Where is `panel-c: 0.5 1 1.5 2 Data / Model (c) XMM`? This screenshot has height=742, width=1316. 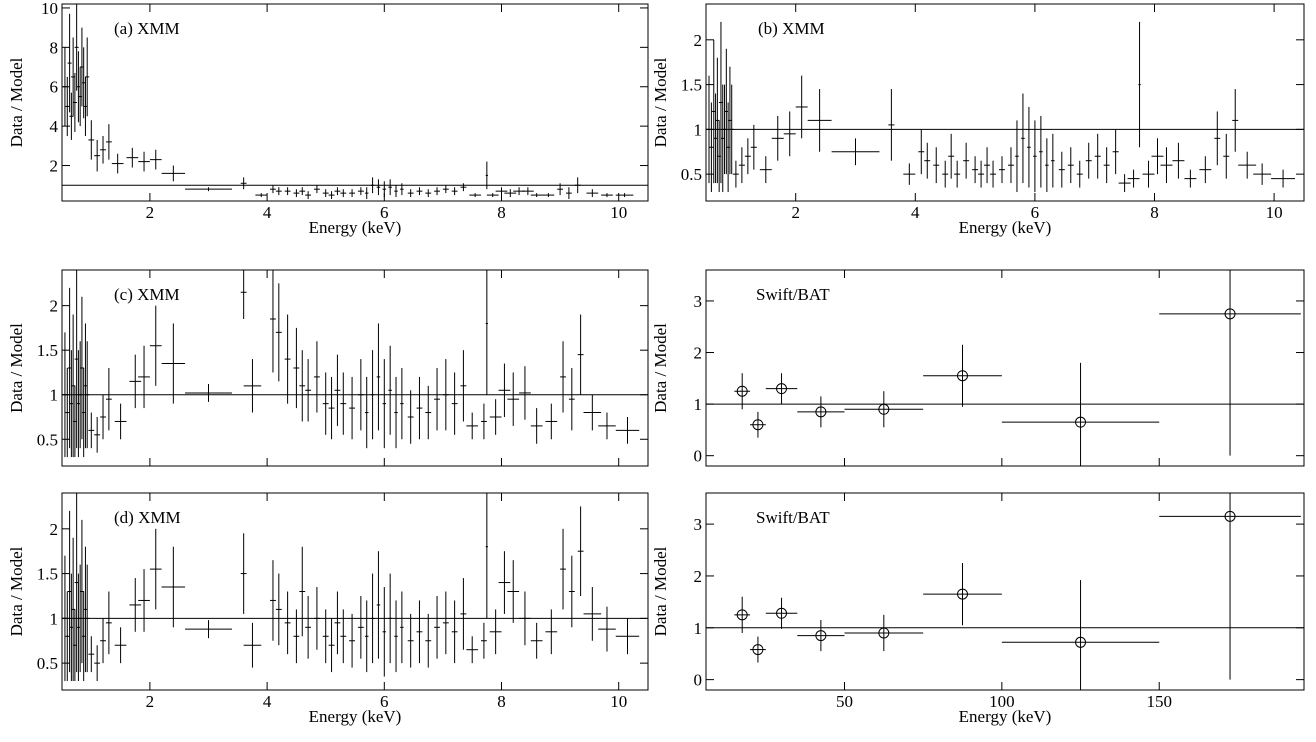 panel-c: 0.5 1 1.5 2 Data / Model (c) XMM is located at coordinates (328, 368).